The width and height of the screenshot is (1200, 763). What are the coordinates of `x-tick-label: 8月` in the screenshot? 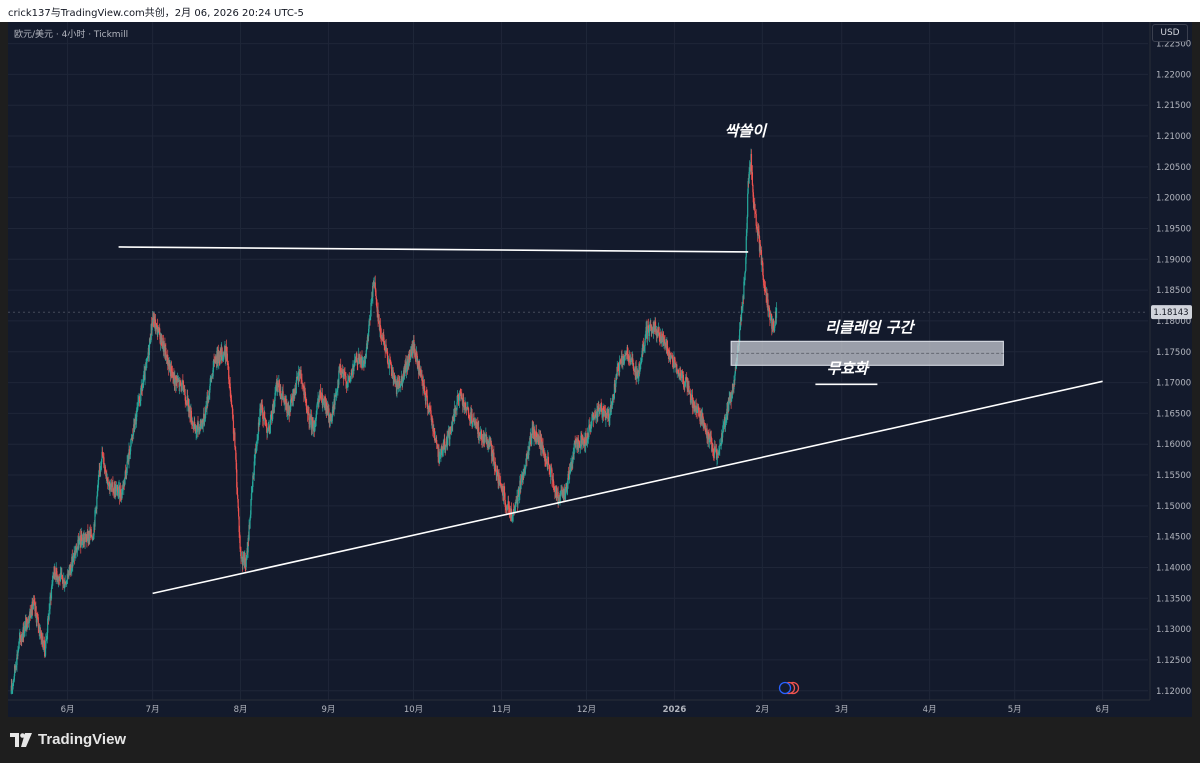 It's located at (241, 710).